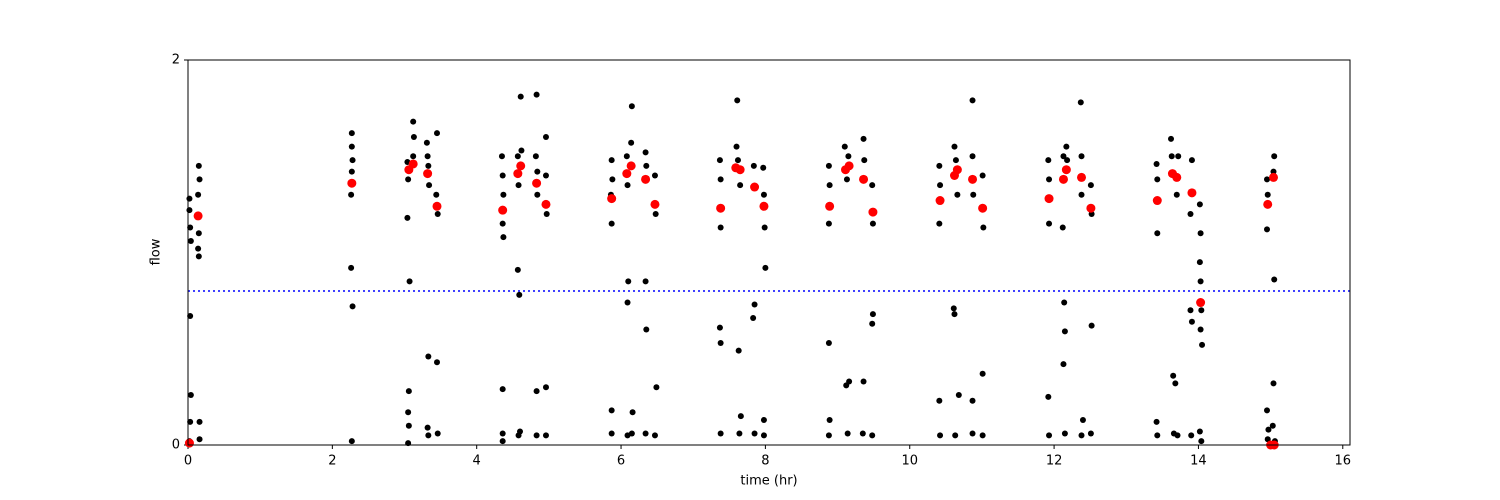 The width and height of the screenshot is (1500, 500). I want to click on x-tick-label: 12, so click(1054, 461).